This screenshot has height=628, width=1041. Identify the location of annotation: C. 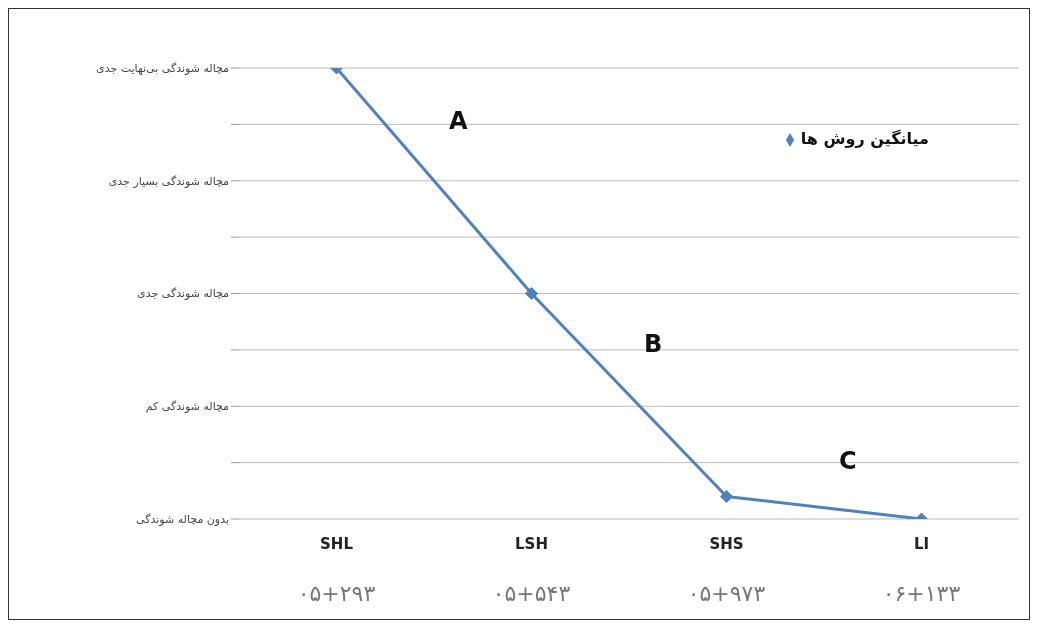
(848, 461).